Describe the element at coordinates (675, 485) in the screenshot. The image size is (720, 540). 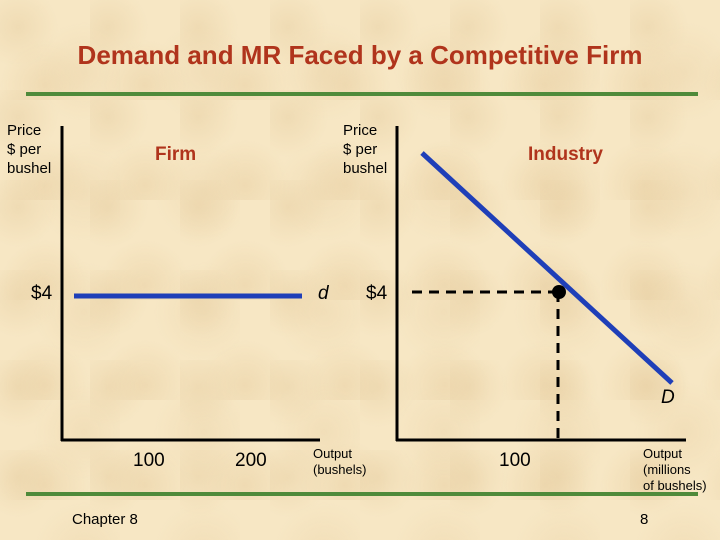
I see `industry-x-label-line-3: of bushels)` at that location.